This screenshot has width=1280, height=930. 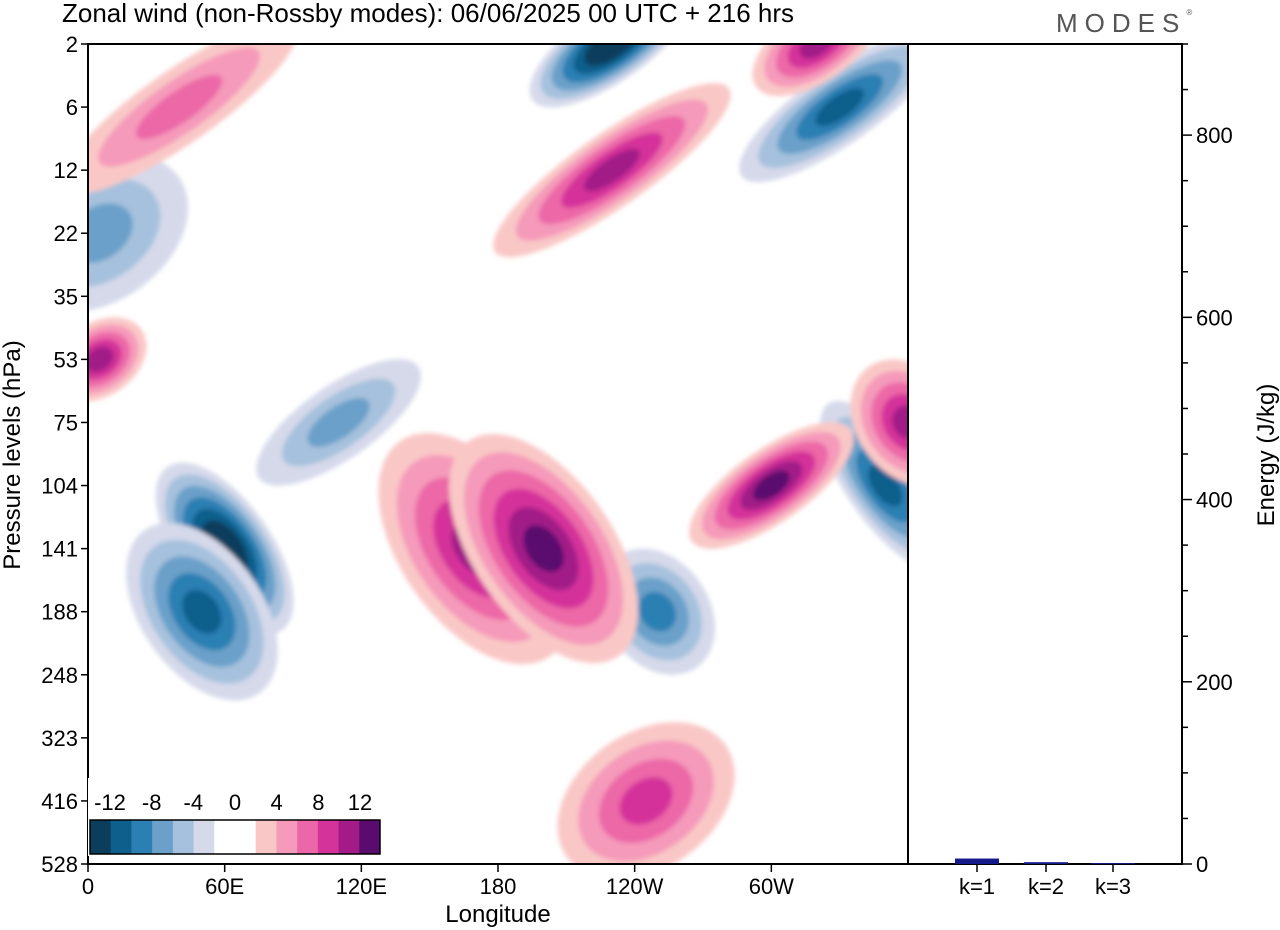 I want to click on energy-tick-label: 0, so click(x=1202, y=864).